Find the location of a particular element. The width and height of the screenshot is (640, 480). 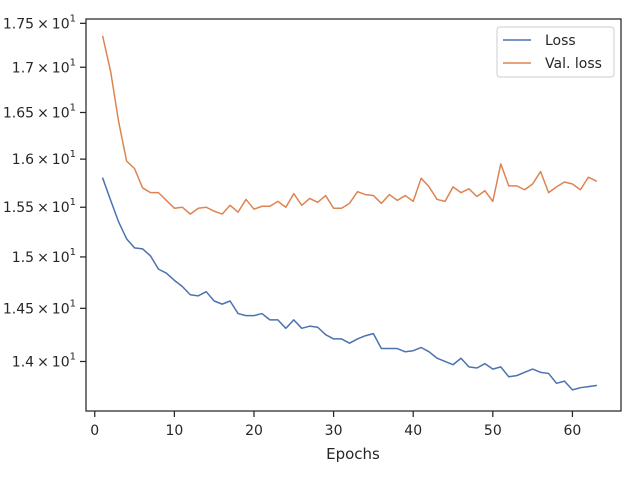

x-axis-label: Epochs is located at coordinates (353, 454).